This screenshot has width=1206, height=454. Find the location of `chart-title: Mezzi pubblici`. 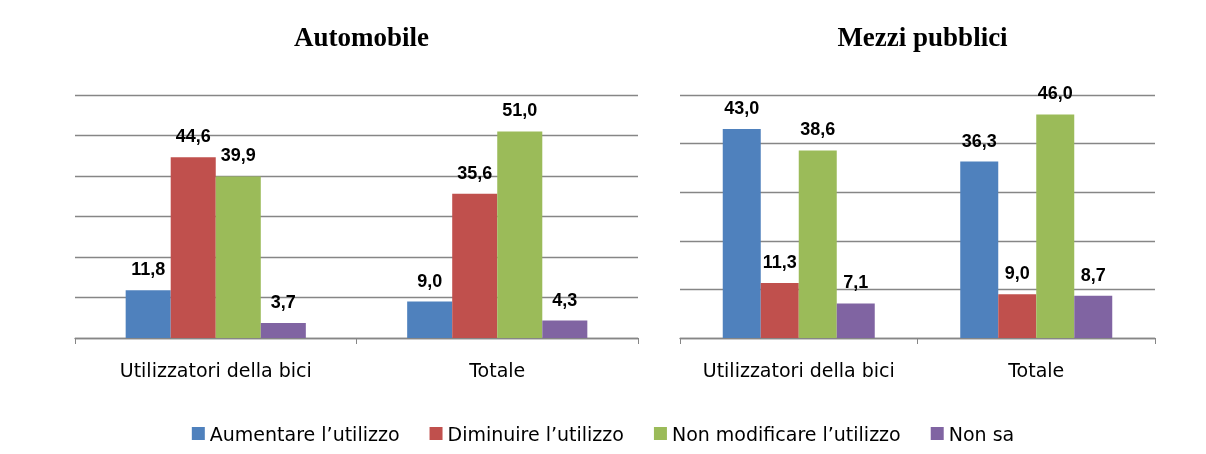

chart-title: Mezzi pubblici is located at coordinates (923, 36).